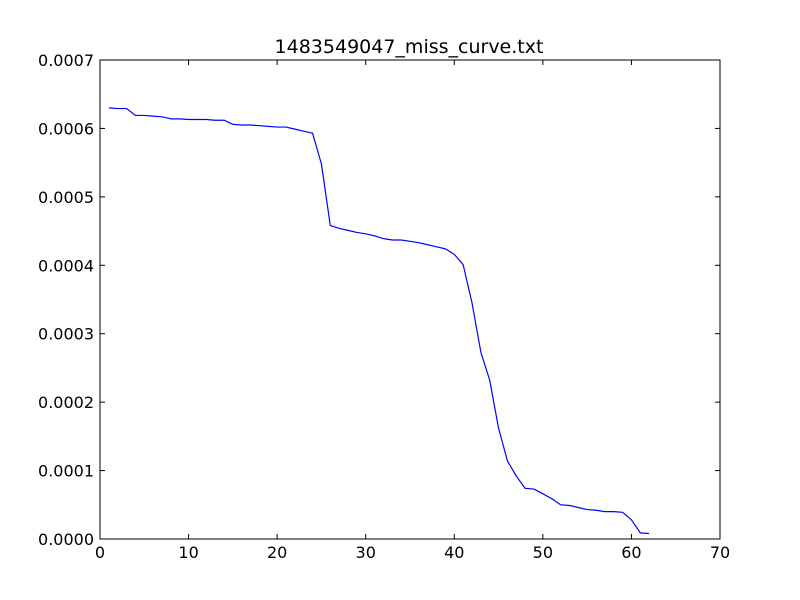 Image resolution: width=800 pixels, height=600 pixels. What do you see at coordinates (66, 471) in the screenshot?
I see `y-tick-label: 0.0001` at bounding box center [66, 471].